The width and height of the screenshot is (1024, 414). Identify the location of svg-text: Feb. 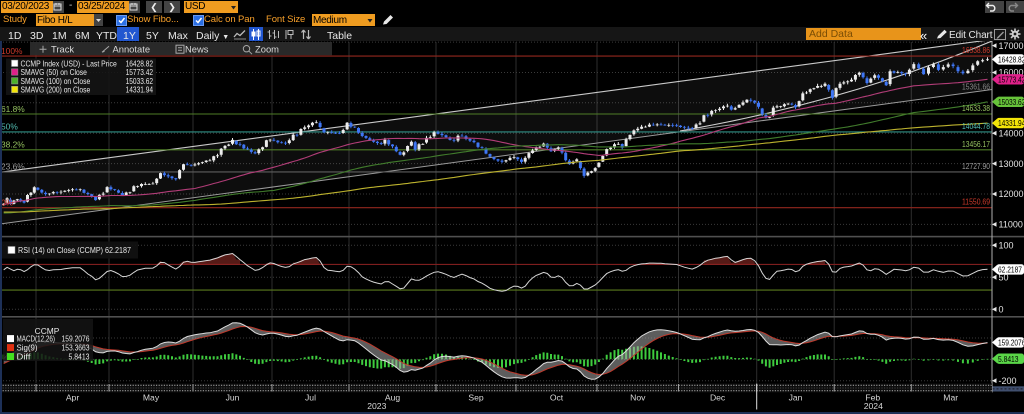
(872, 398).